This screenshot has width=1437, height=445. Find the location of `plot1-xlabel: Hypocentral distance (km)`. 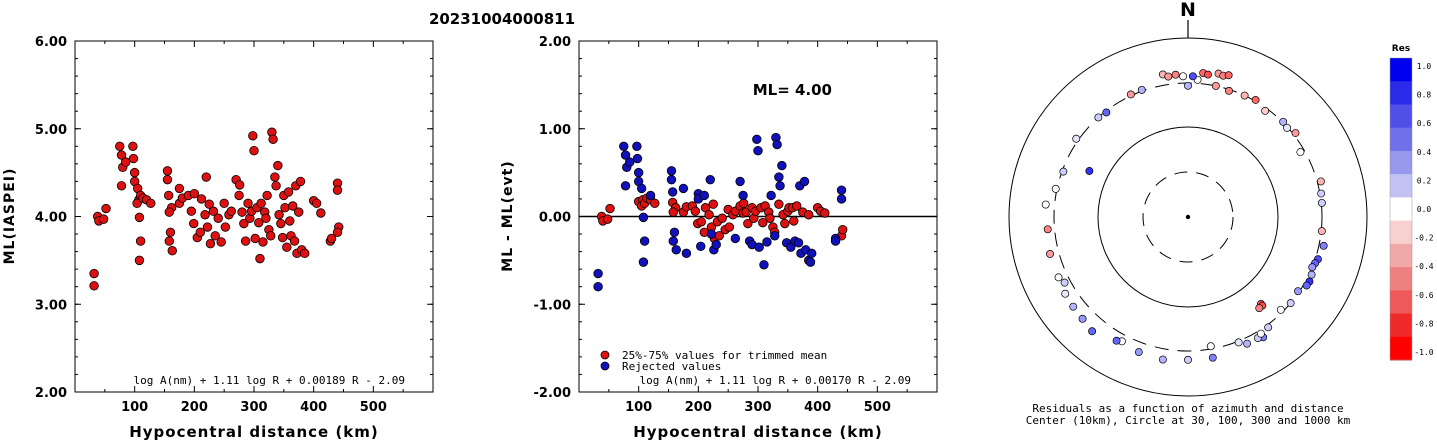

plot1-xlabel: Hypocentral distance (km) is located at coordinates (254, 432).